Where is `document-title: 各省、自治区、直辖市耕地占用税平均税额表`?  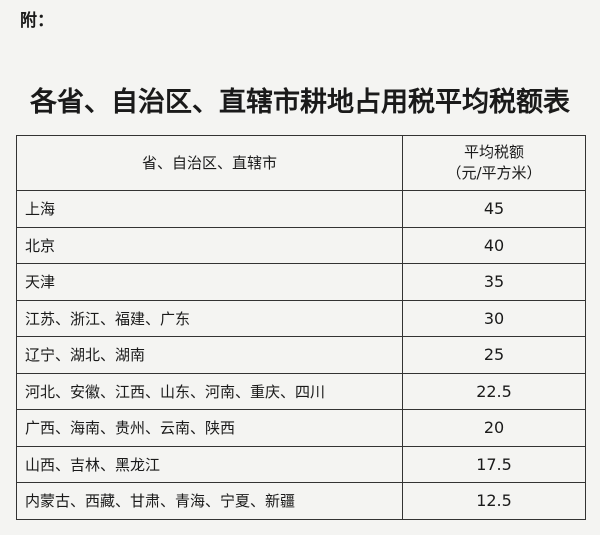 document-title: 各省、自治区、直辖市耕地占用税平均税额表 is located at coordinates (300, 102).